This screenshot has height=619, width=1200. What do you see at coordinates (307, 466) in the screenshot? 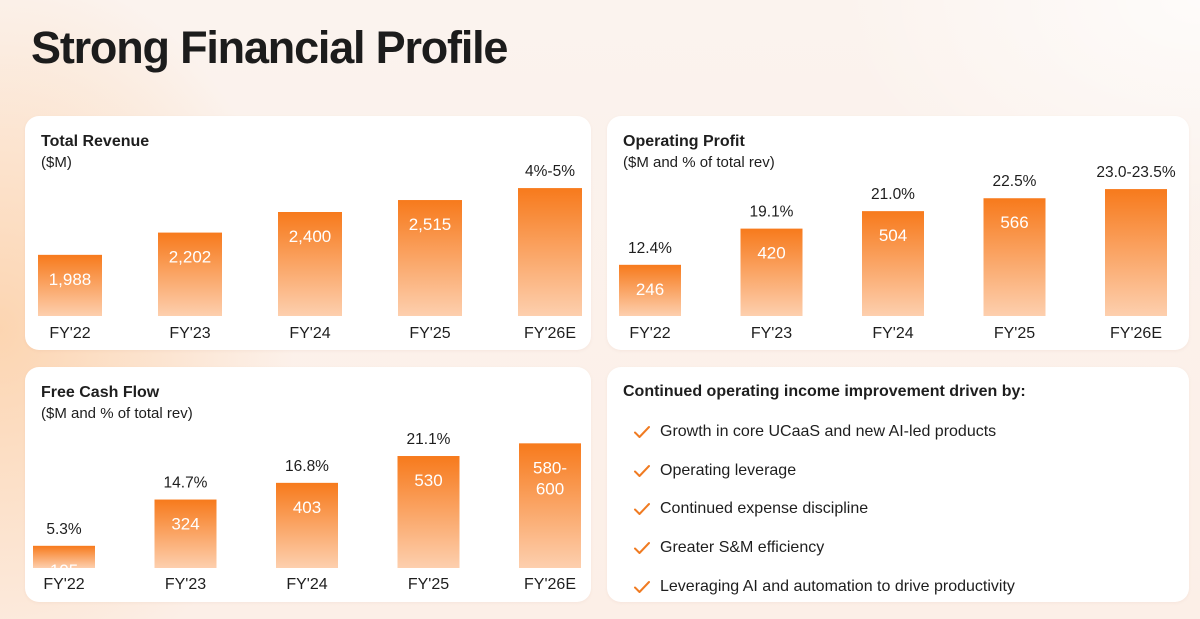
I see `fcf-bar-top-label: 16.8%` at bounding box center [307, 466].